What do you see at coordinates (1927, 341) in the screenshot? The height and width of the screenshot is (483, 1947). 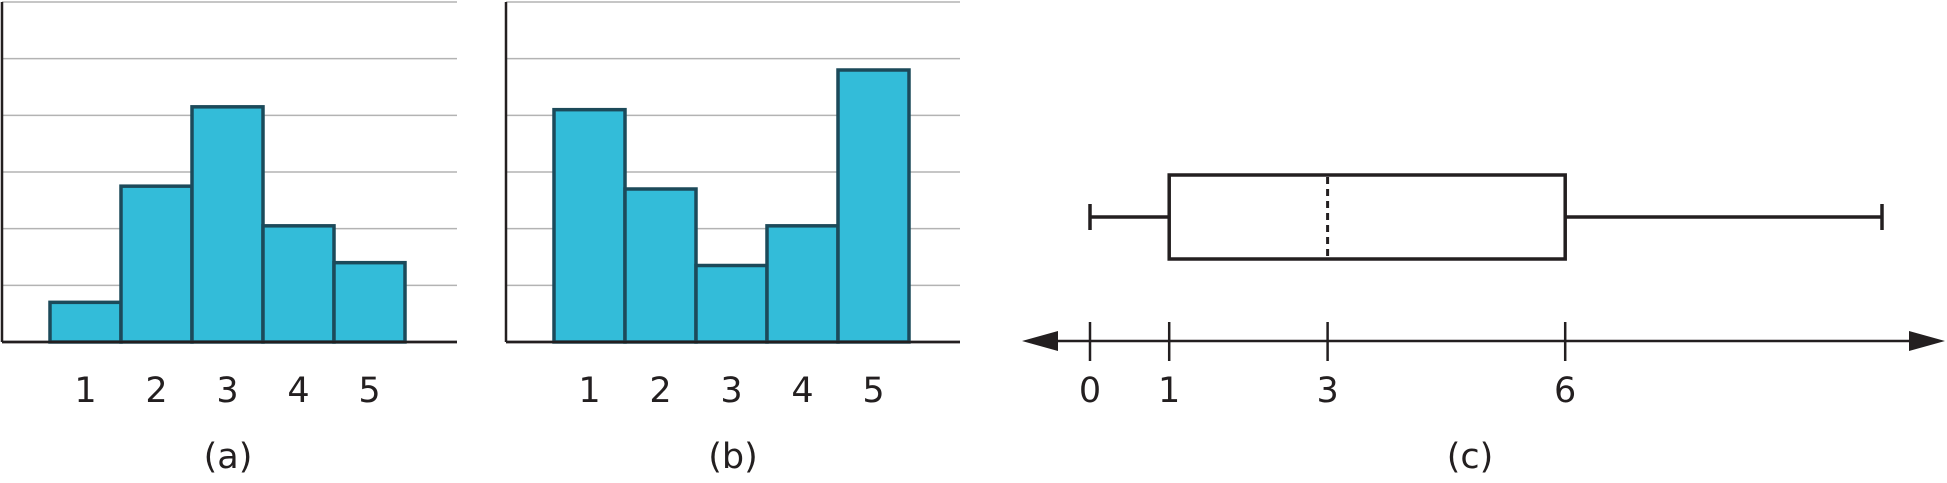 I see `right-arrow-icon` at bounding box center [1927, 341].